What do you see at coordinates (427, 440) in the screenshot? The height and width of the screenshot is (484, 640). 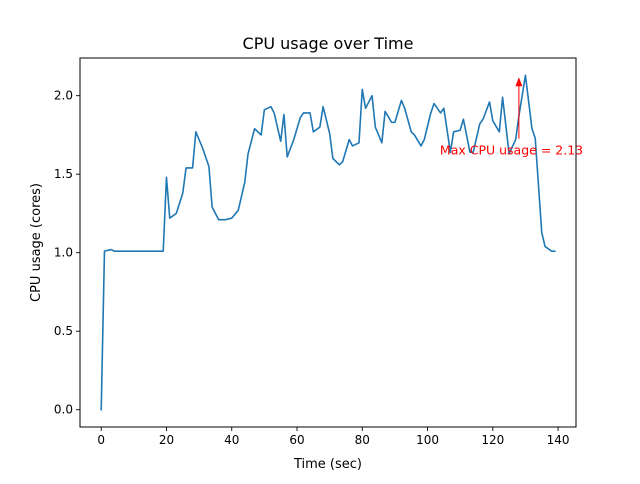 I see `x-tick-label: 100` at bounding box center [427, 440].